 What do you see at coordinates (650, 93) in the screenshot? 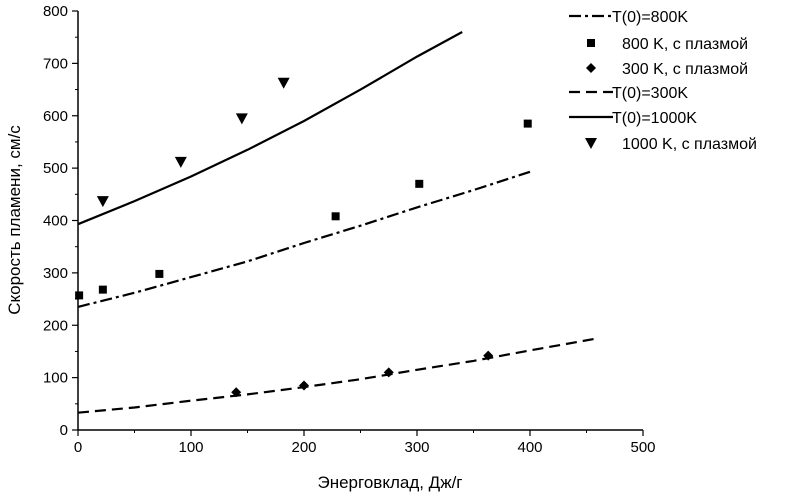
I see `legend-label: T(0)=300K` at bounding box center [650, 93].